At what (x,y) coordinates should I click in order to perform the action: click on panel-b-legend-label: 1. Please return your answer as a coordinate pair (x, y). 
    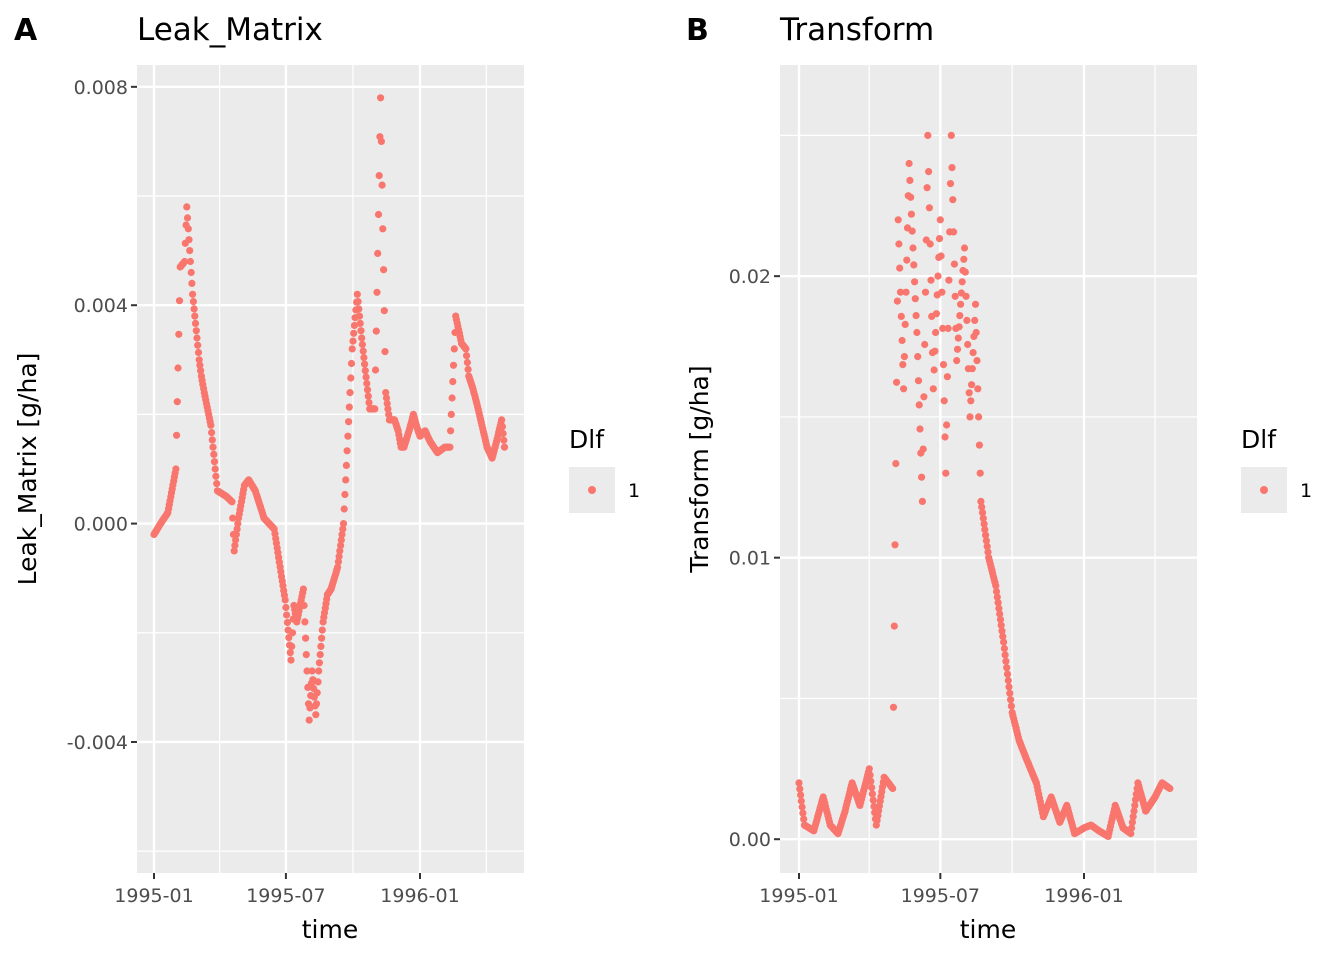
    Looking at the image, I should click on (1306, 491).